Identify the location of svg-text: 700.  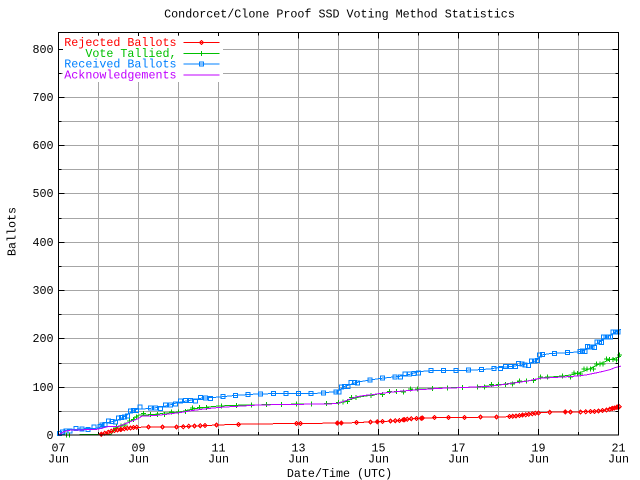
(42, 98).